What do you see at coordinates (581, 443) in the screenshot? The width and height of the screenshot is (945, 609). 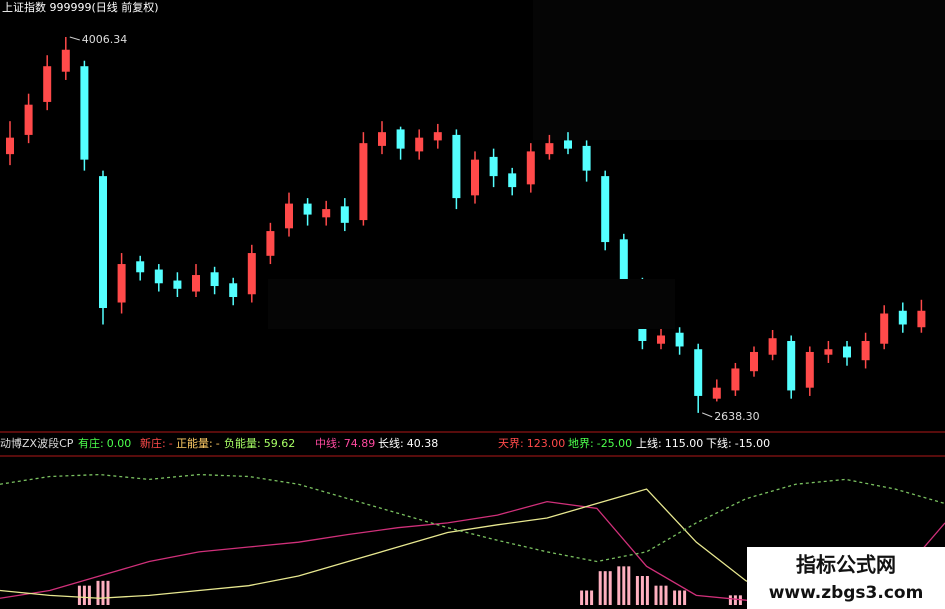 I see `indicator-label: 地界:` at bounding box center [581, 443].